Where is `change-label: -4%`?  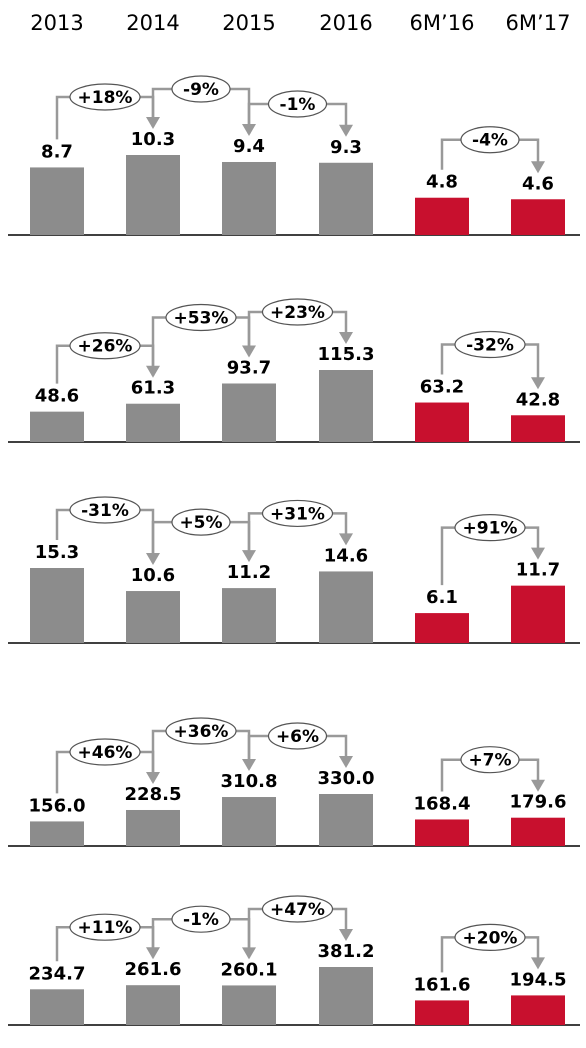 change-label: -4% is located at coordinates (490, 141).